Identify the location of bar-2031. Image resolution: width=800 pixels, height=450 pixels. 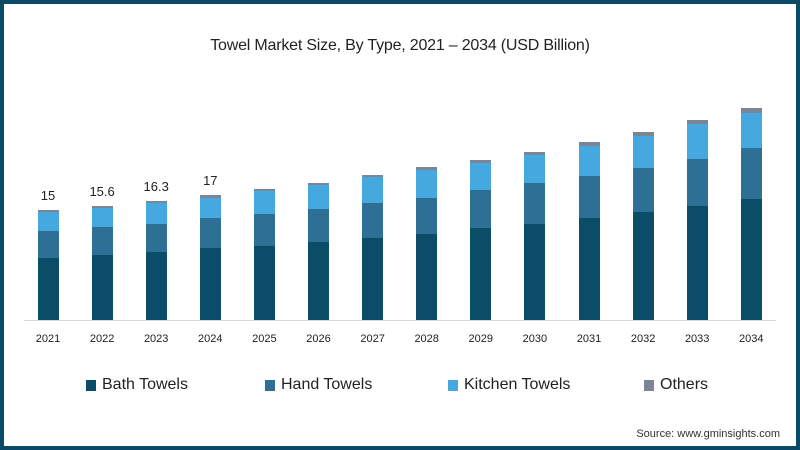
(589, 162).